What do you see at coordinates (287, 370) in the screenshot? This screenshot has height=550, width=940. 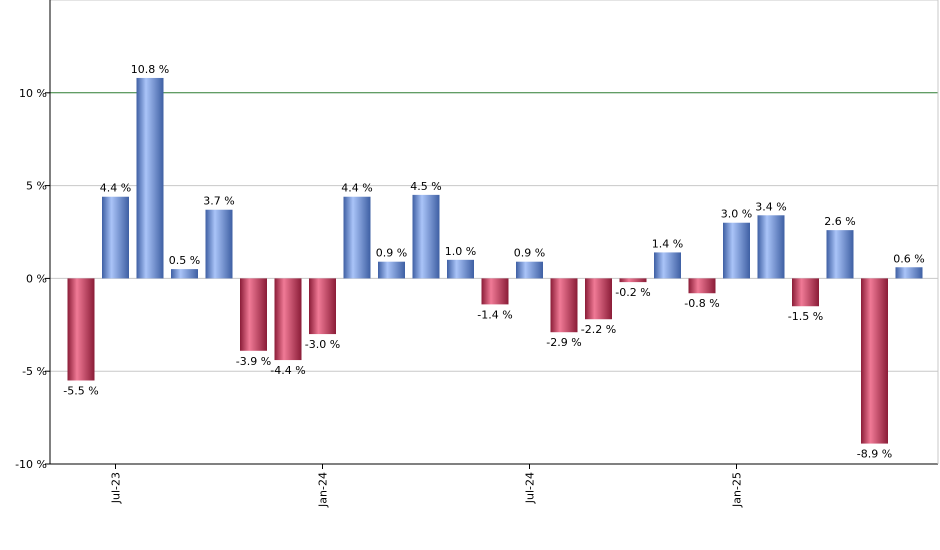 I see `bar-value-label: -4.4 %` at bounding box center [287, 370].